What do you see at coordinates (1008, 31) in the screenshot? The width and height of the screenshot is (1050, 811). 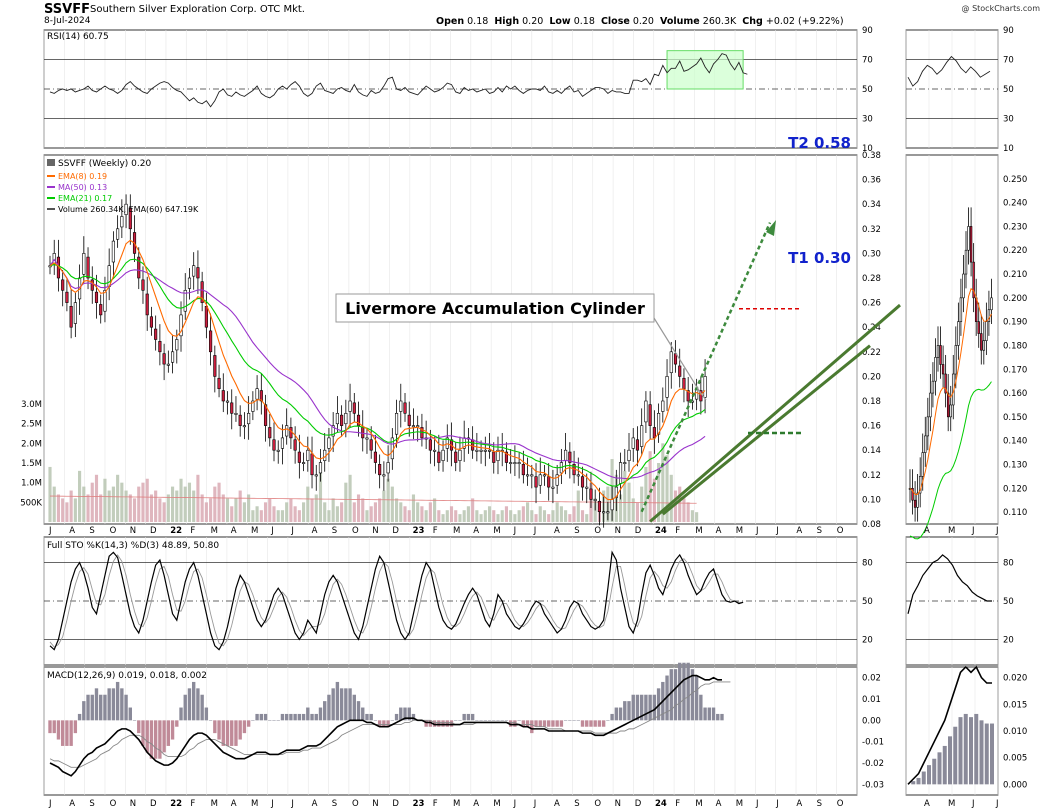 I see `inset-rsi-y-tick: 90` at bounding box center [1008, 31].